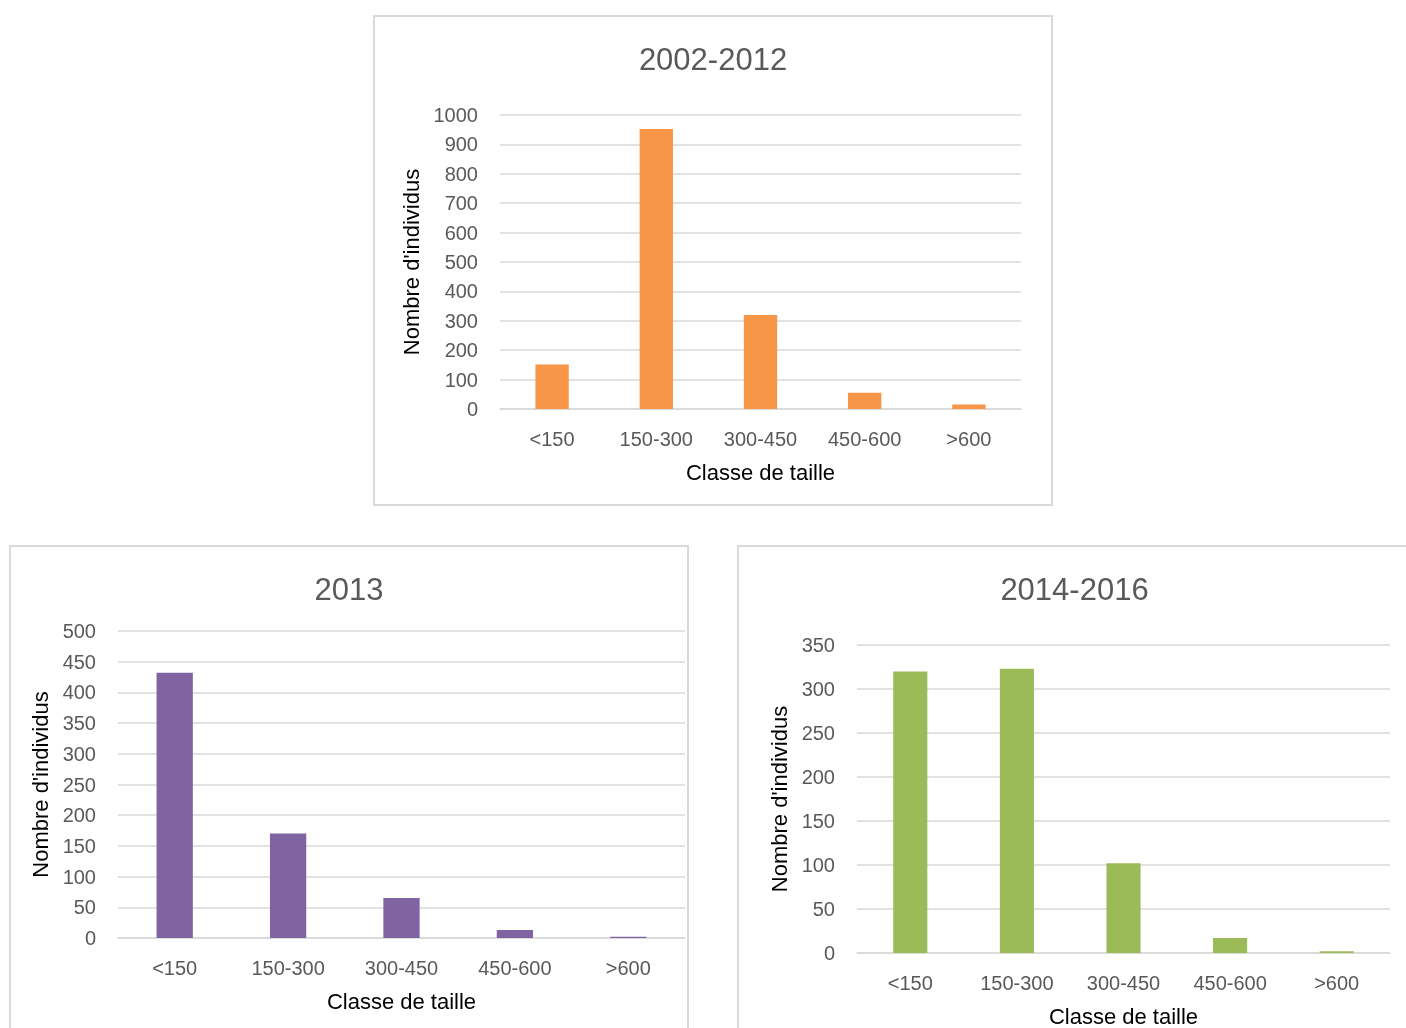 The width and height of the screenshot is (1406, 1028). Describe the element at coordinates (461, 144) in the screenshot. I see `y-tick-label: 900` at that location.